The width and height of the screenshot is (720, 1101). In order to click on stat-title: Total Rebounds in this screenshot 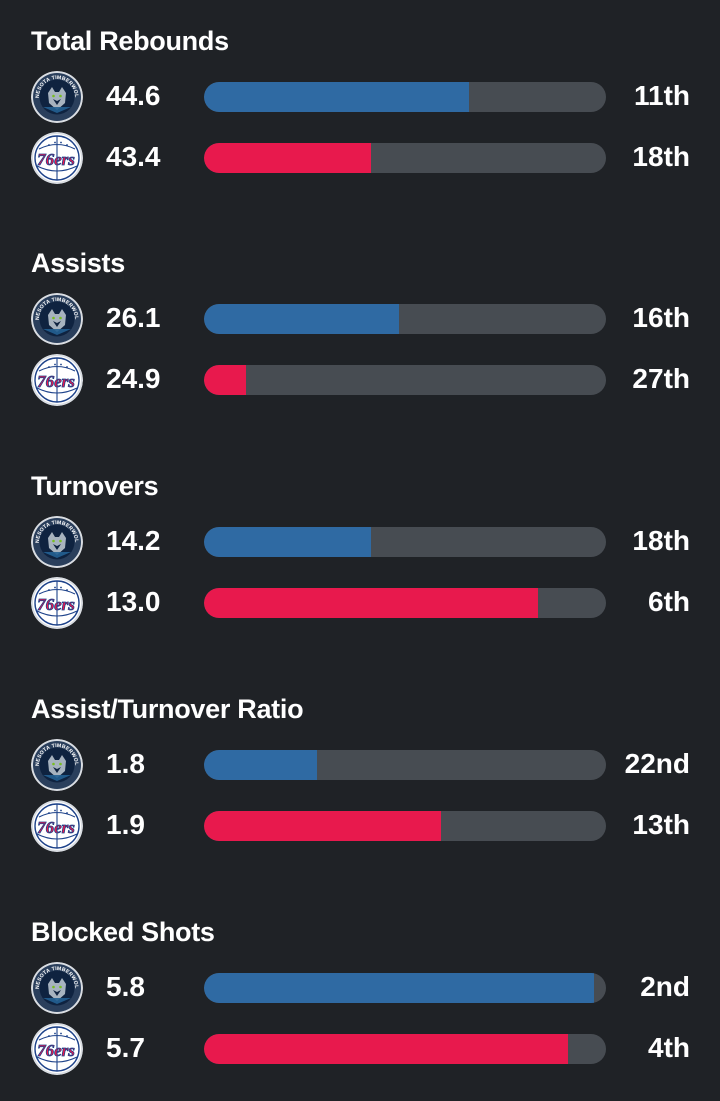, I will do `click(130, 41)`.